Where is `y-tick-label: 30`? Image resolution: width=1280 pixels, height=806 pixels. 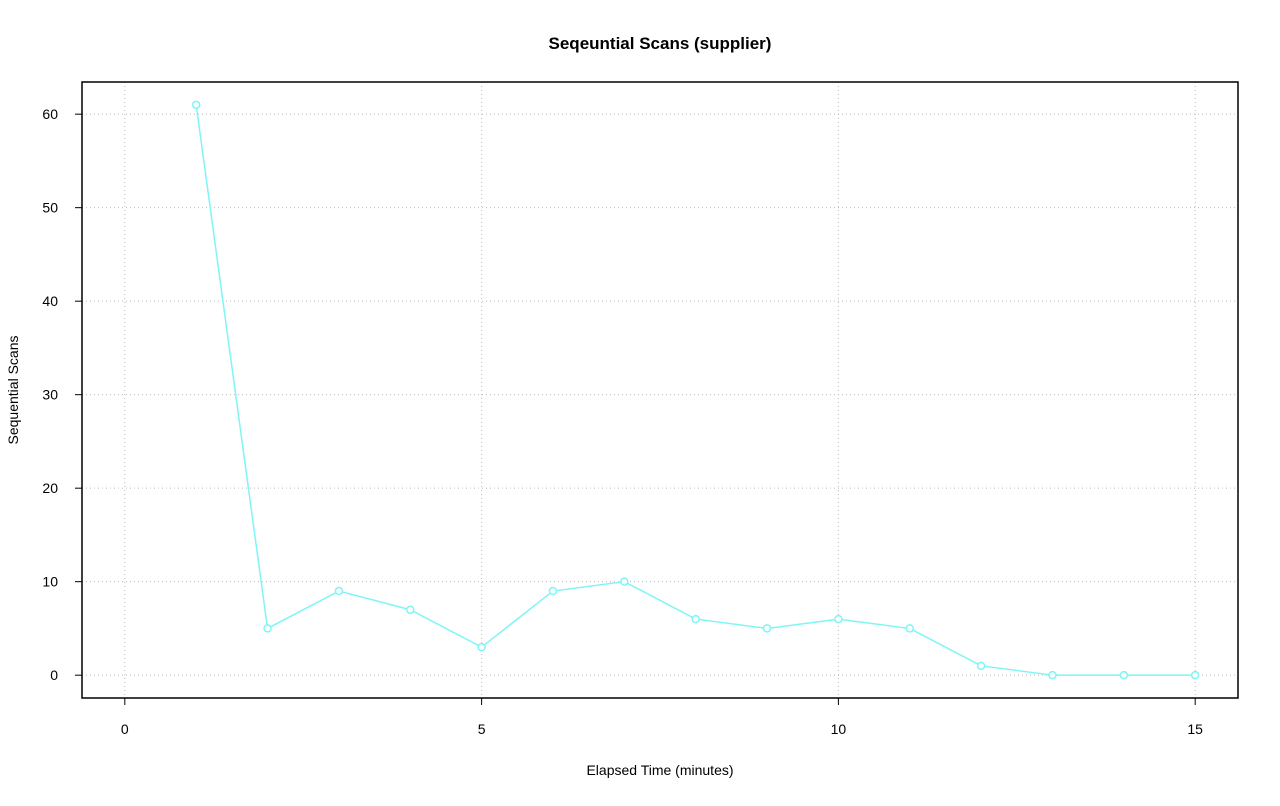
y-tick-label: 30 is located at coordinates (50, 395).